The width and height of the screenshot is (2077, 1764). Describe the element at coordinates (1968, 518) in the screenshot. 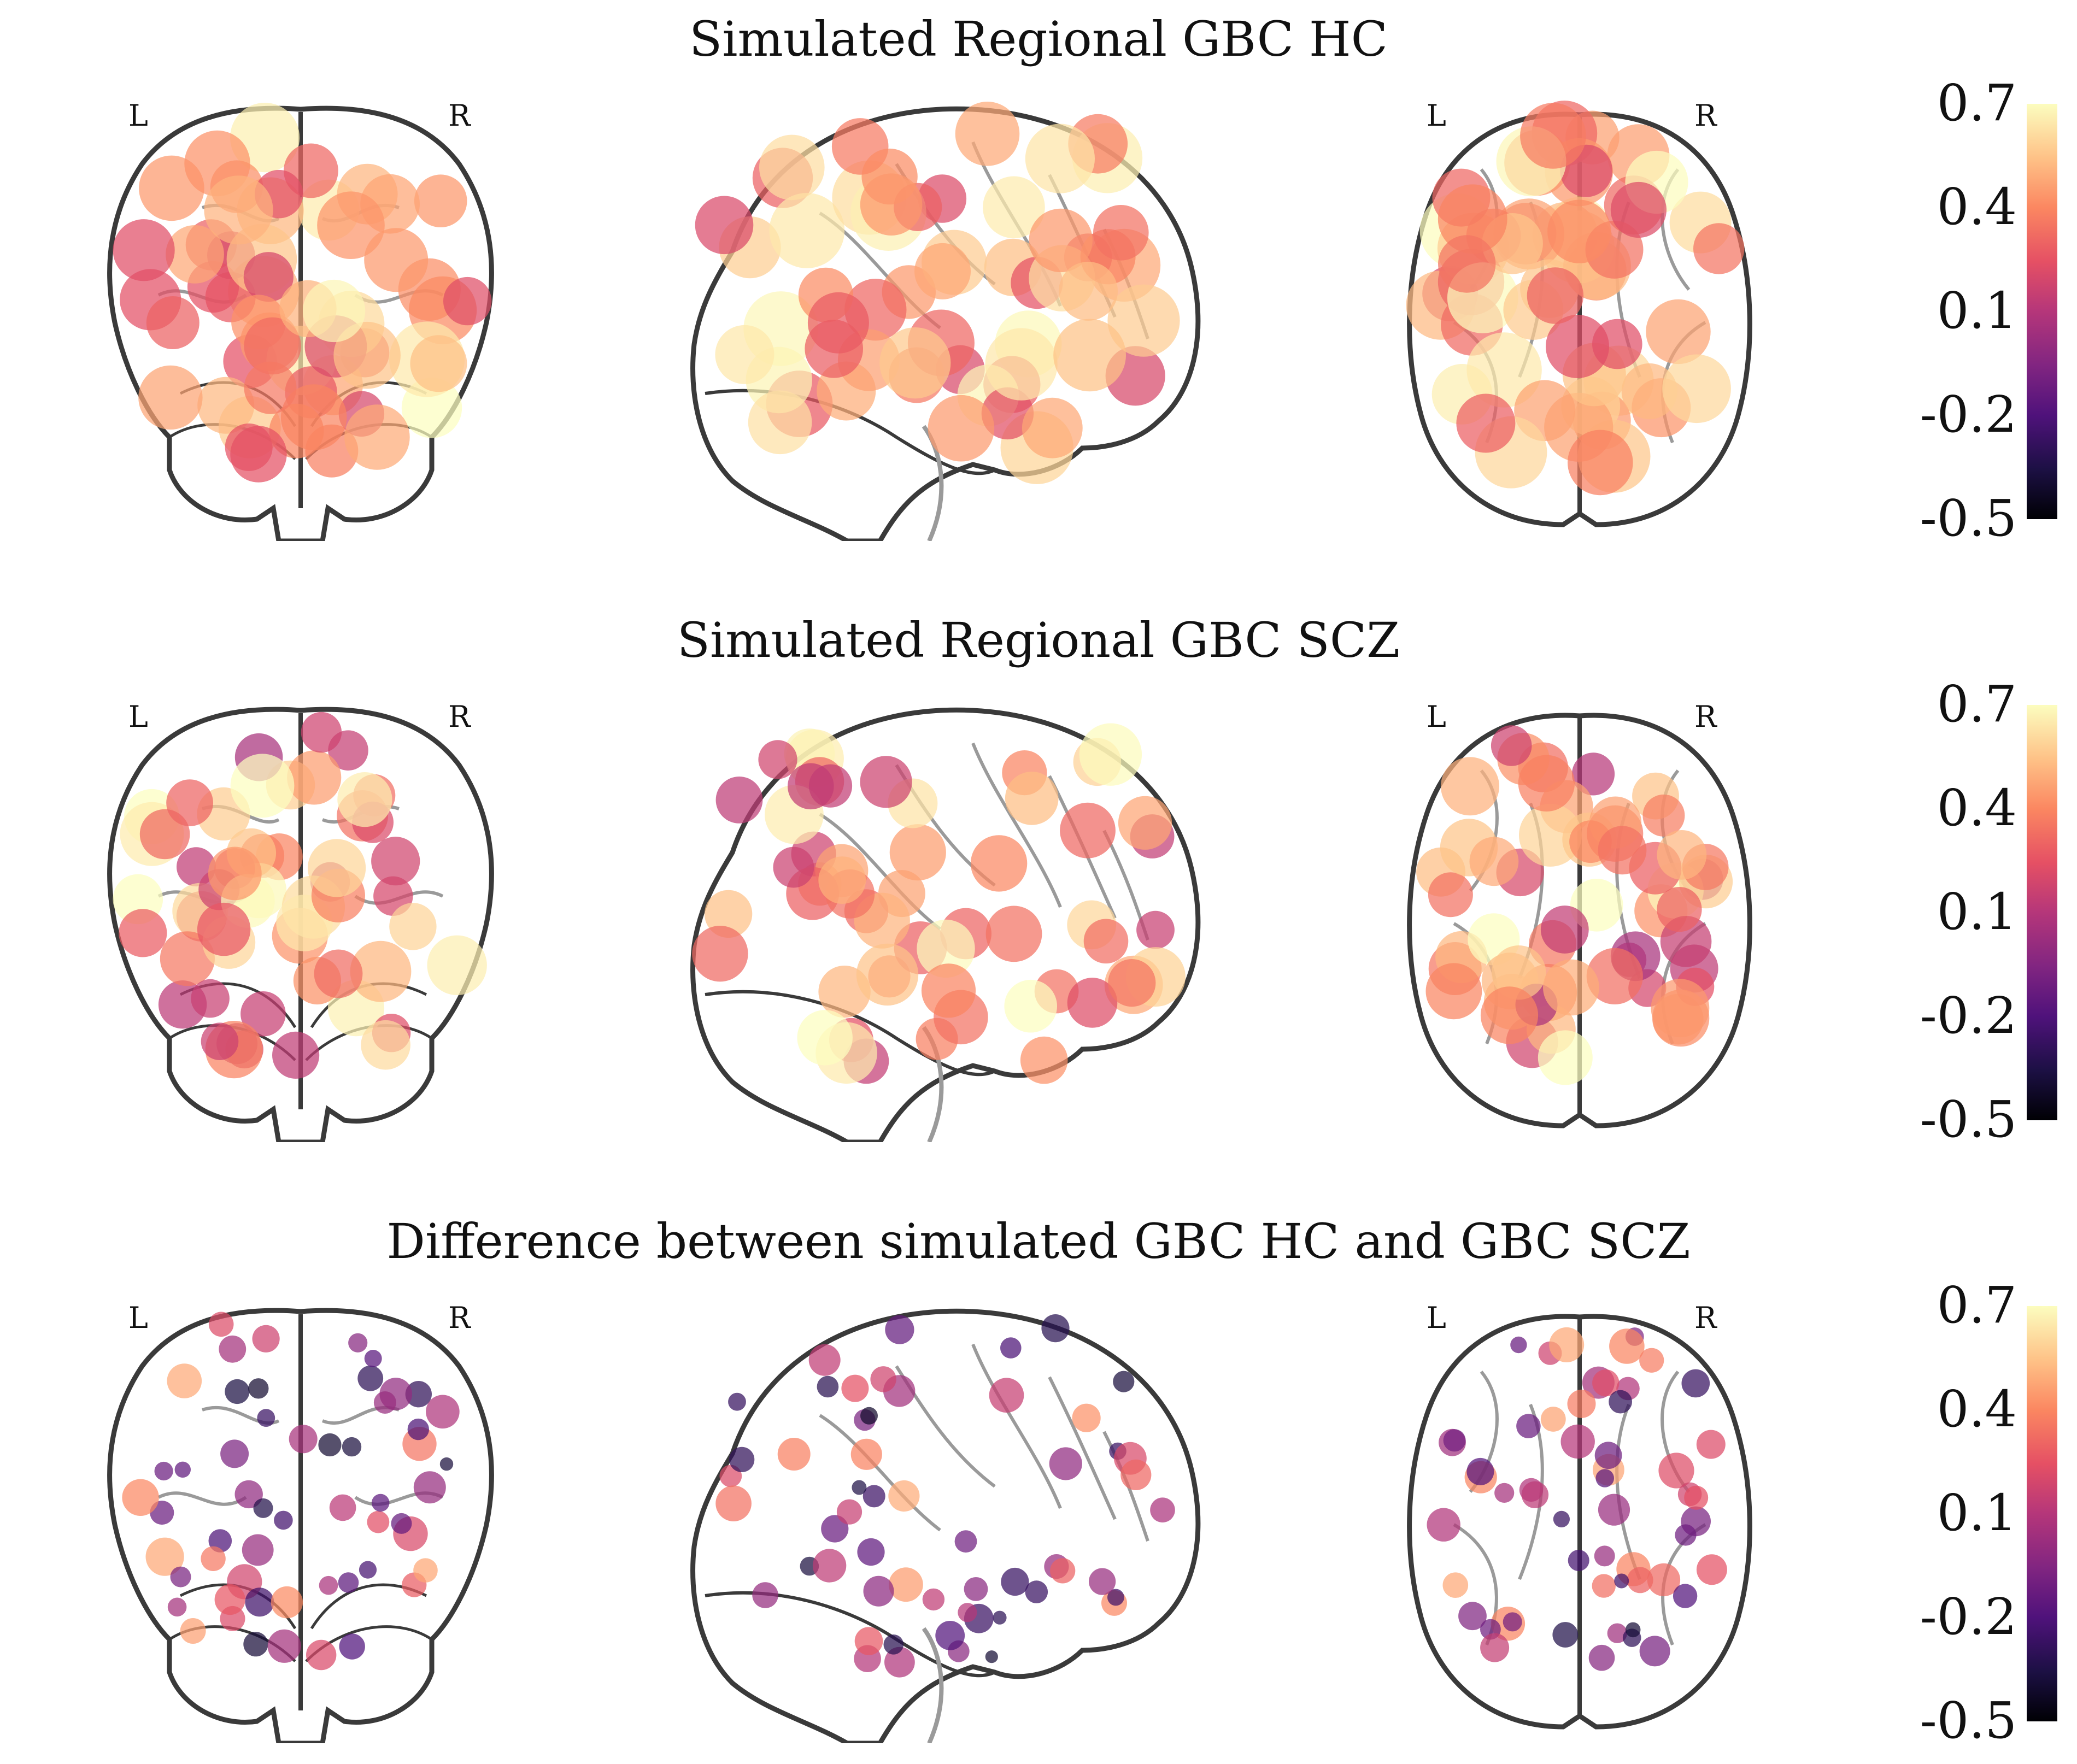

I see `colorbar-tick-label: -0.5` at that location.